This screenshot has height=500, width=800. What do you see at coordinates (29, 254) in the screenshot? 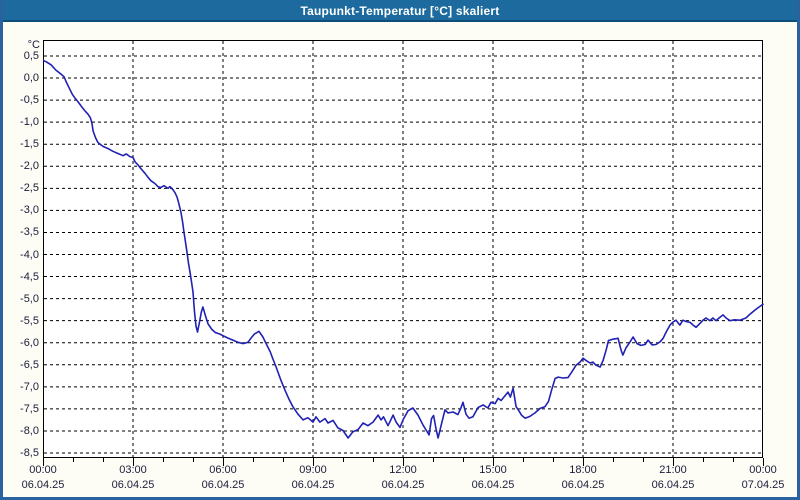
I see `y-tick-label: -4,0` at bounding box center [29, 254].